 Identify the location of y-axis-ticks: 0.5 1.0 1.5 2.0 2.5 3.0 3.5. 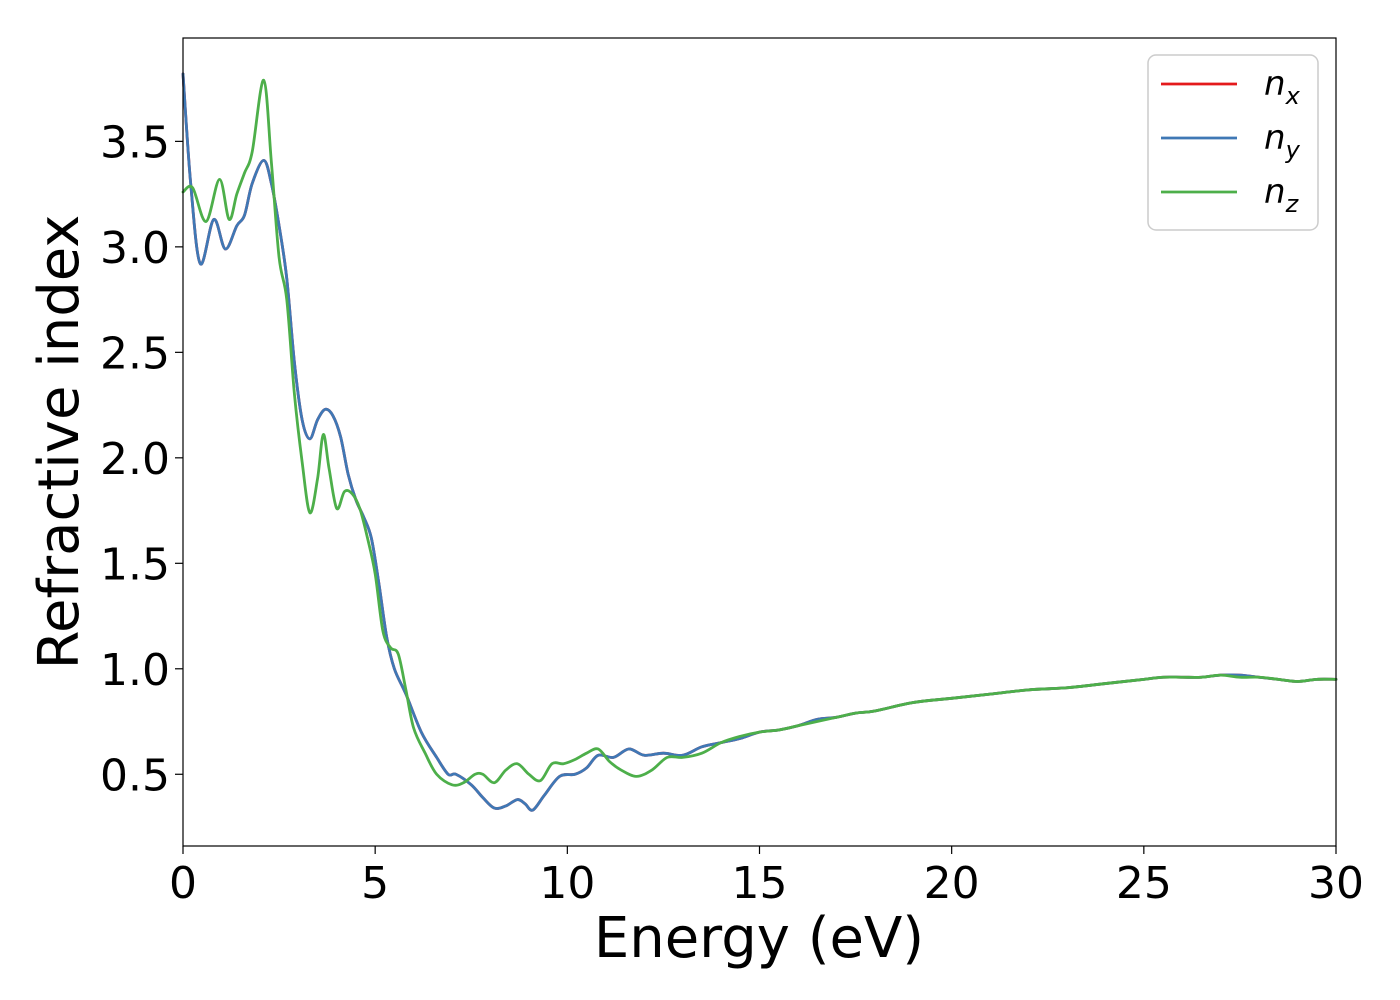
(141, 459).